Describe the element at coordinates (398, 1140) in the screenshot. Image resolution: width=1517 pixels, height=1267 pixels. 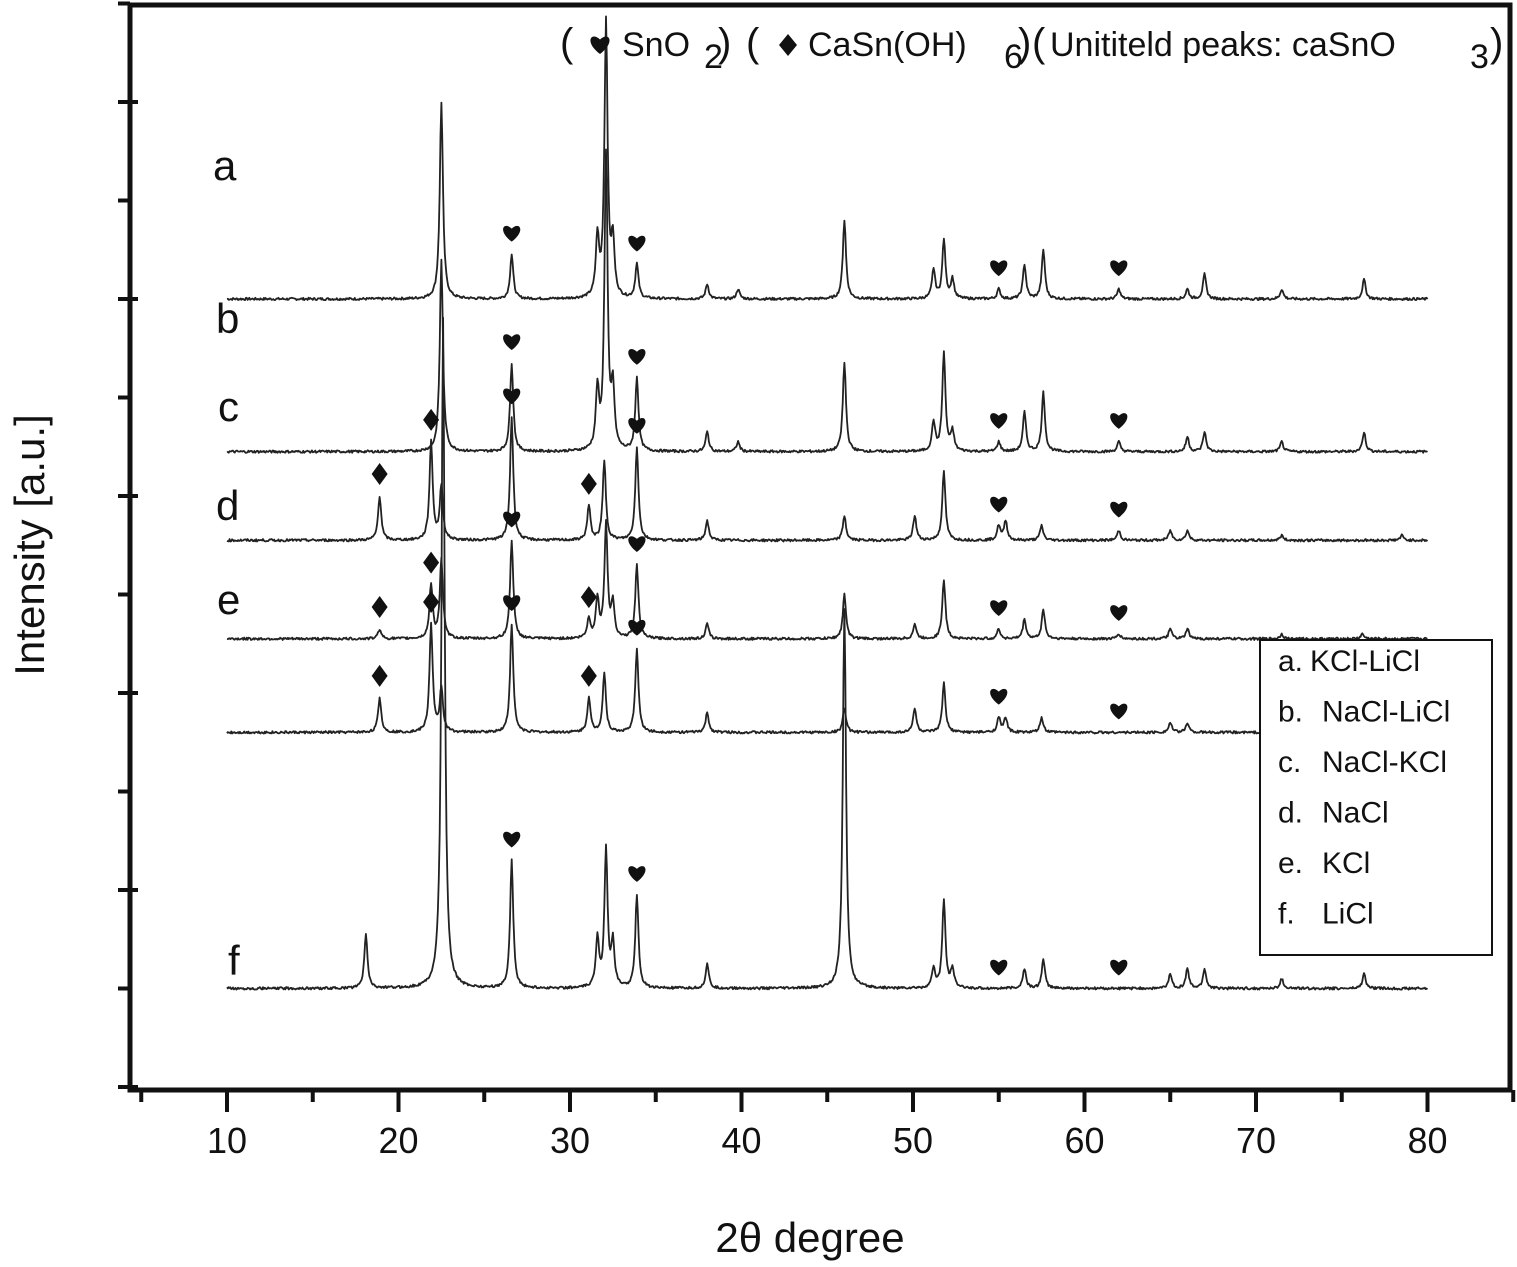
I see `x-tick-label: 20` at that location.